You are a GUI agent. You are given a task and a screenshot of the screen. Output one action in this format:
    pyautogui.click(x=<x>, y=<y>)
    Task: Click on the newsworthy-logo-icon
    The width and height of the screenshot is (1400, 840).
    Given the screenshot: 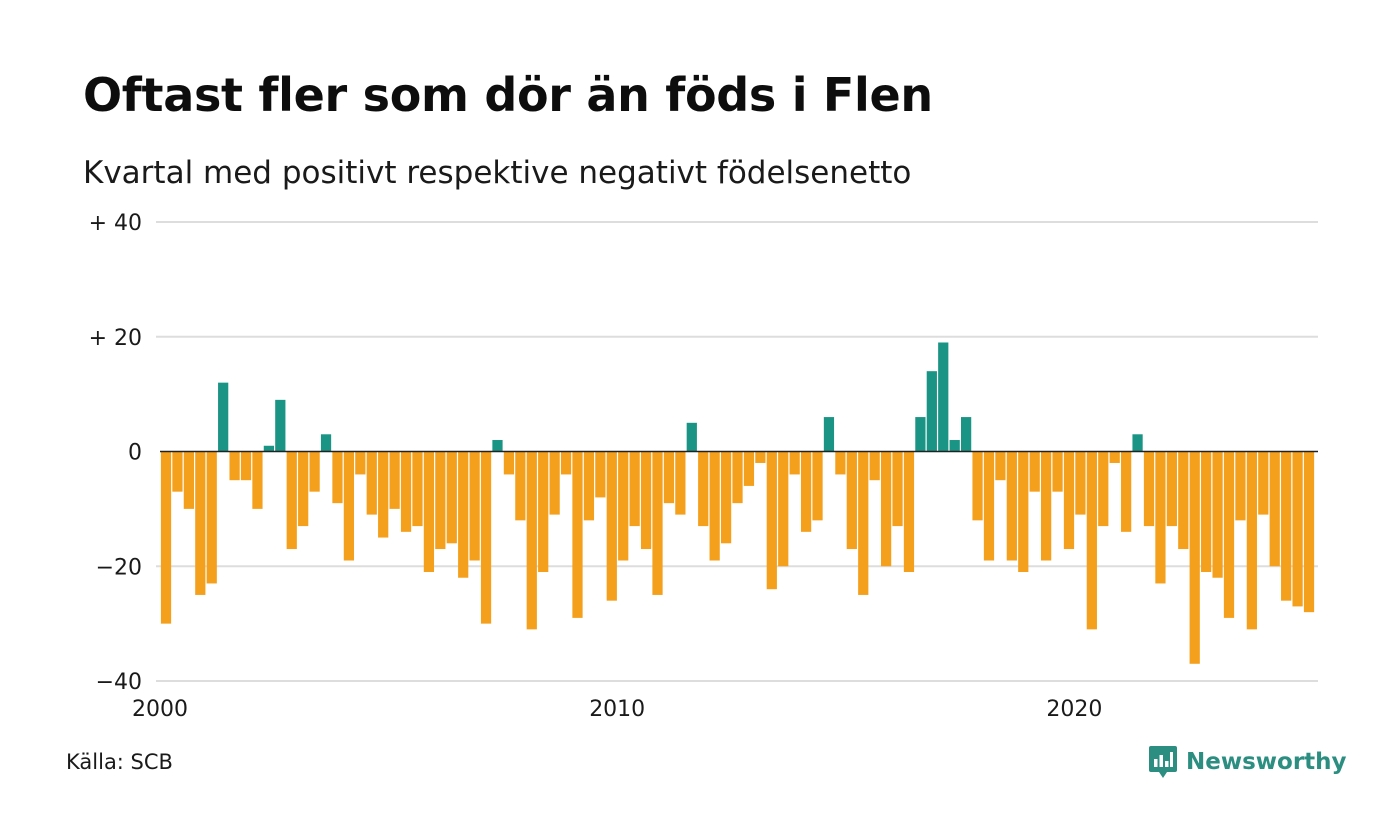 What is the action you would take?
    pyautogui.click(x=1163, y=762)
    